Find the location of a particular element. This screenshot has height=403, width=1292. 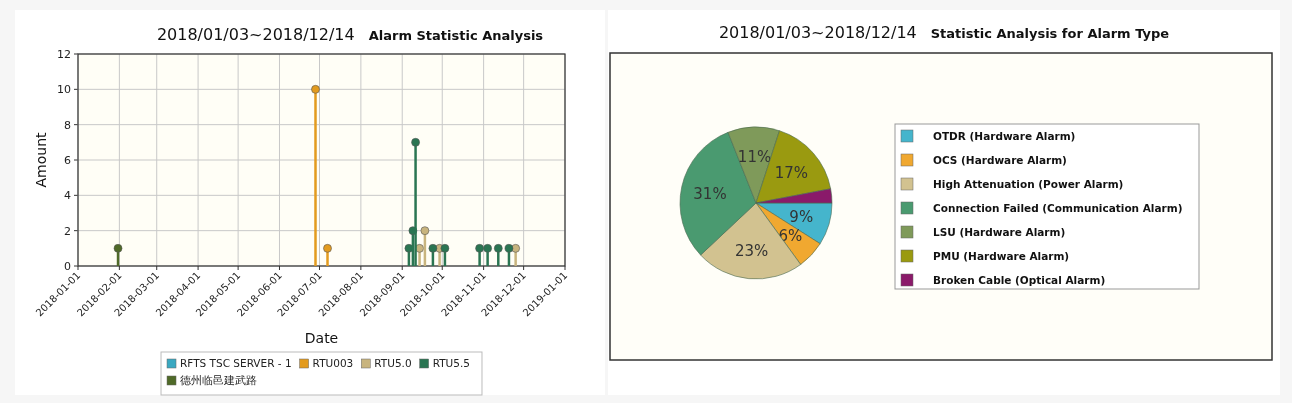

y-tick-label: 2 is located at coordinates (67, 231).